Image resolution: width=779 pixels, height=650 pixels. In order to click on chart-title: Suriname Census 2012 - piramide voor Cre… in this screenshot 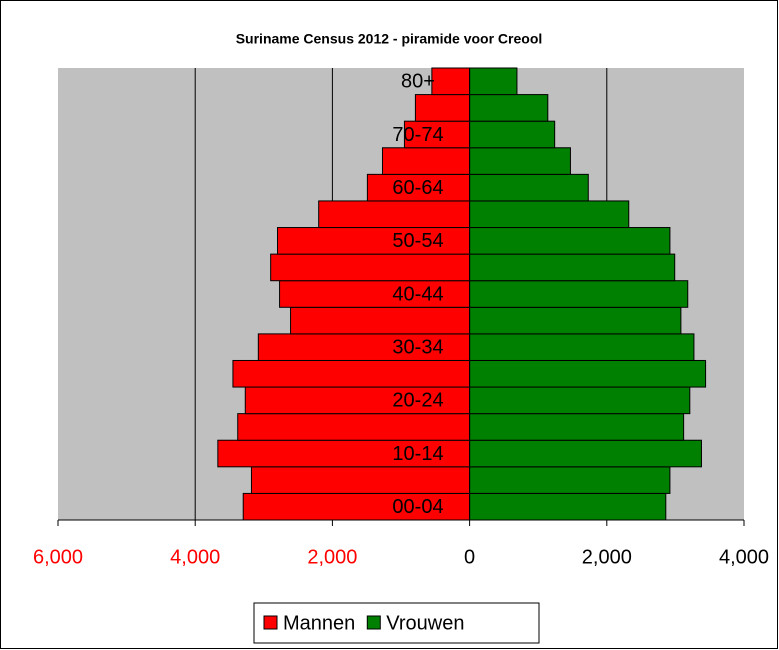, I will do `click(389, 39)`.